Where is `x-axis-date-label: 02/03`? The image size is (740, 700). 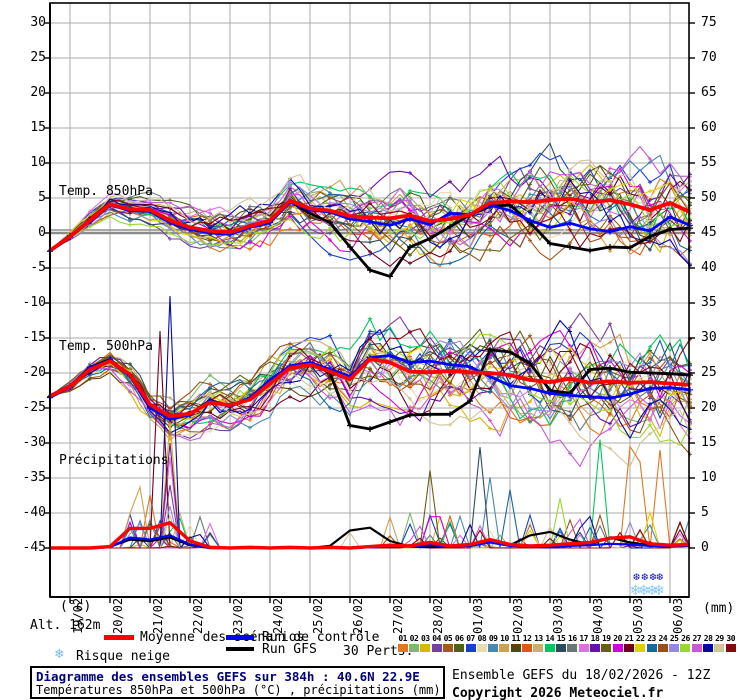
x-axis-date-label: 02/03 is located at coordinates (518, 615).